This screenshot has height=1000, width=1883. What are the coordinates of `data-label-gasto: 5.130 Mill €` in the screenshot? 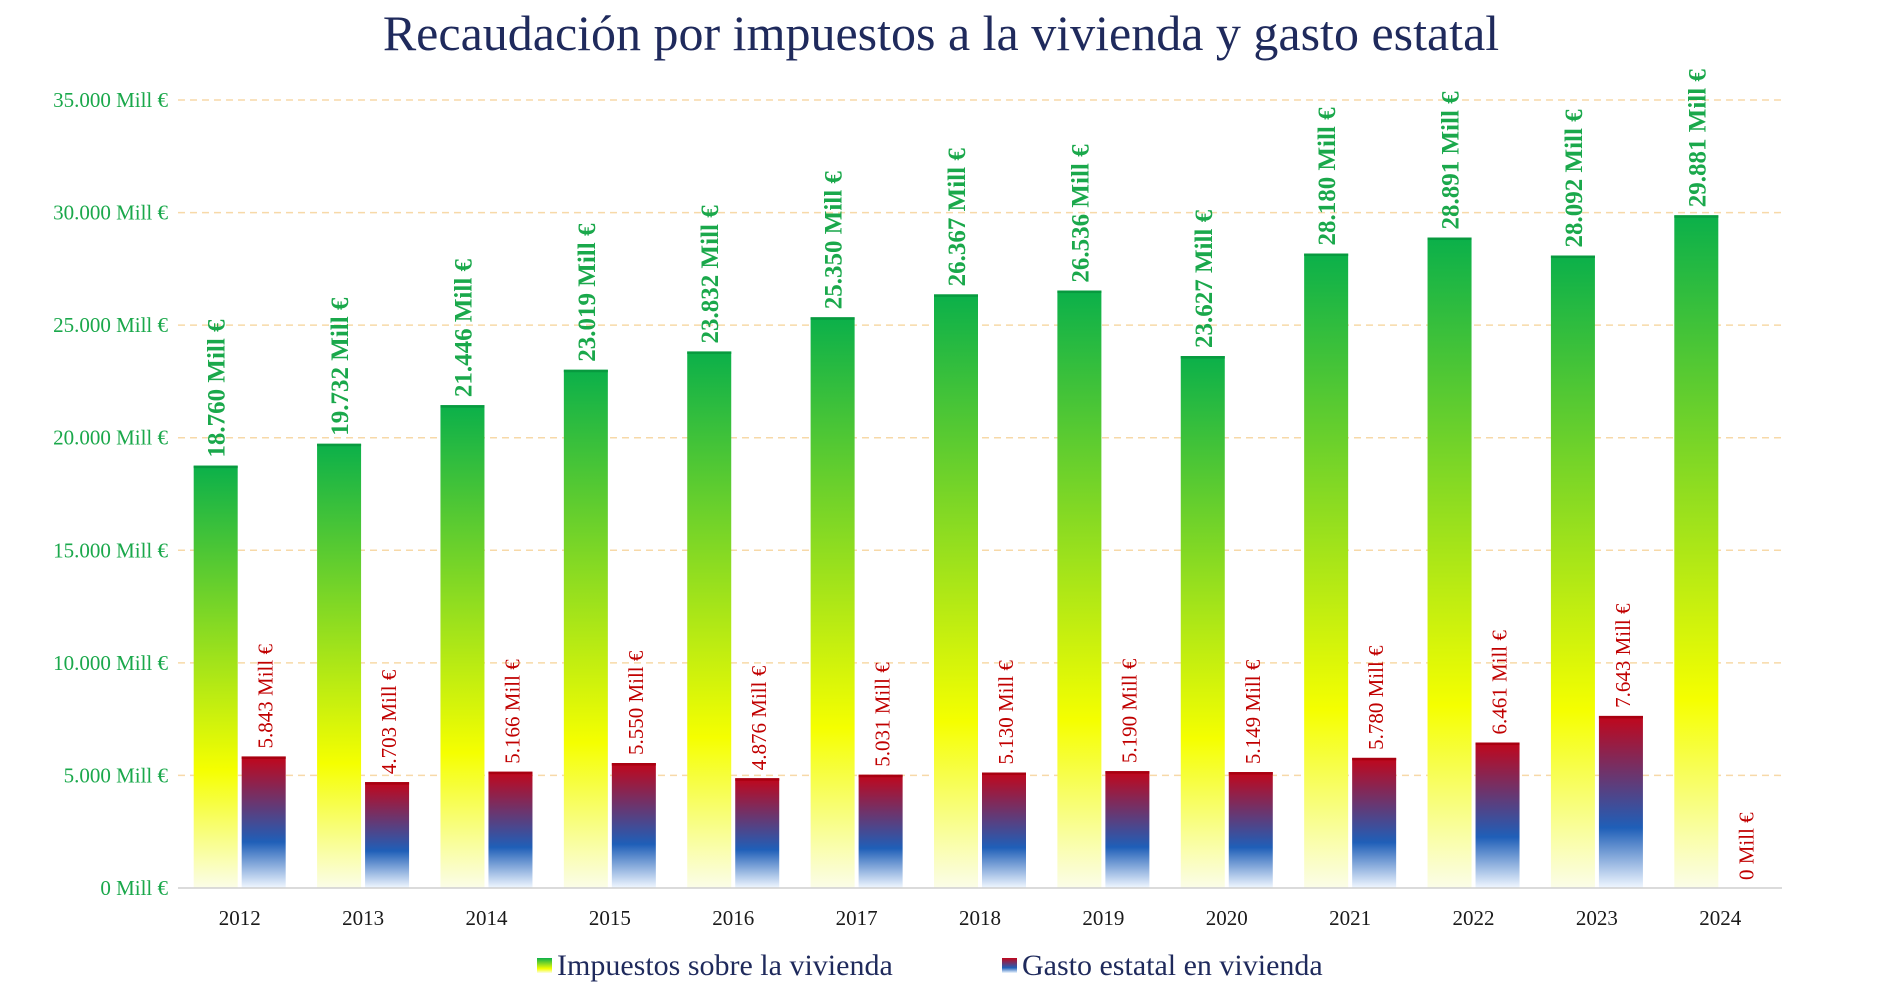 It's located at (1006, 712).